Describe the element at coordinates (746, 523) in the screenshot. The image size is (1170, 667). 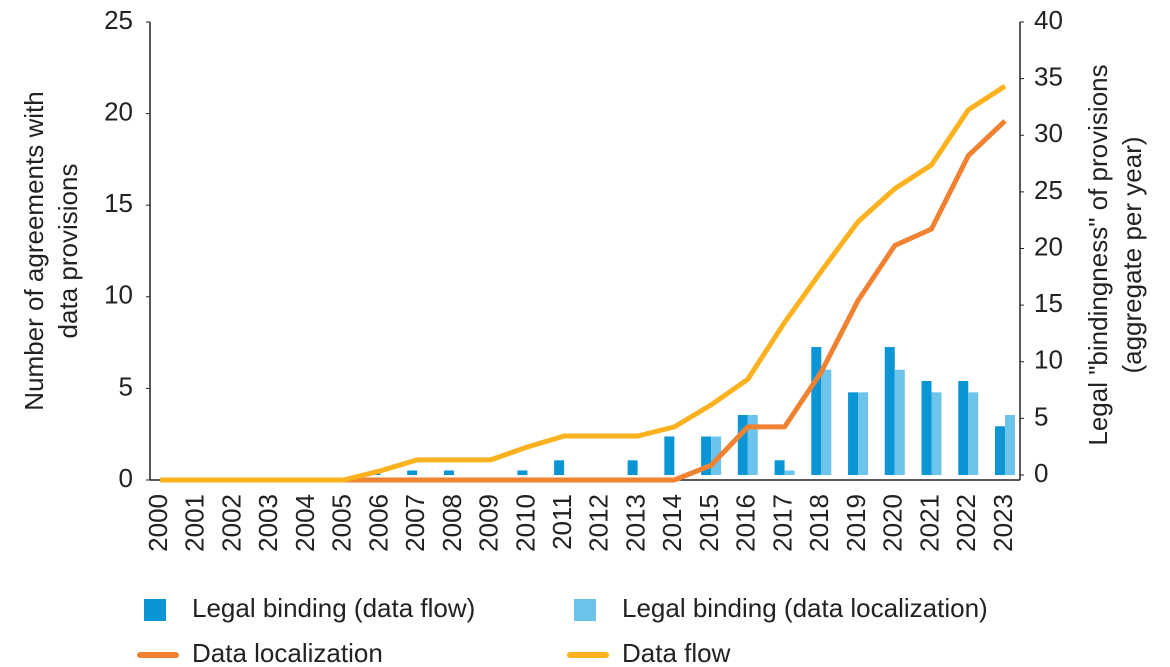
I see `x-tick-label: 2016` at that location.